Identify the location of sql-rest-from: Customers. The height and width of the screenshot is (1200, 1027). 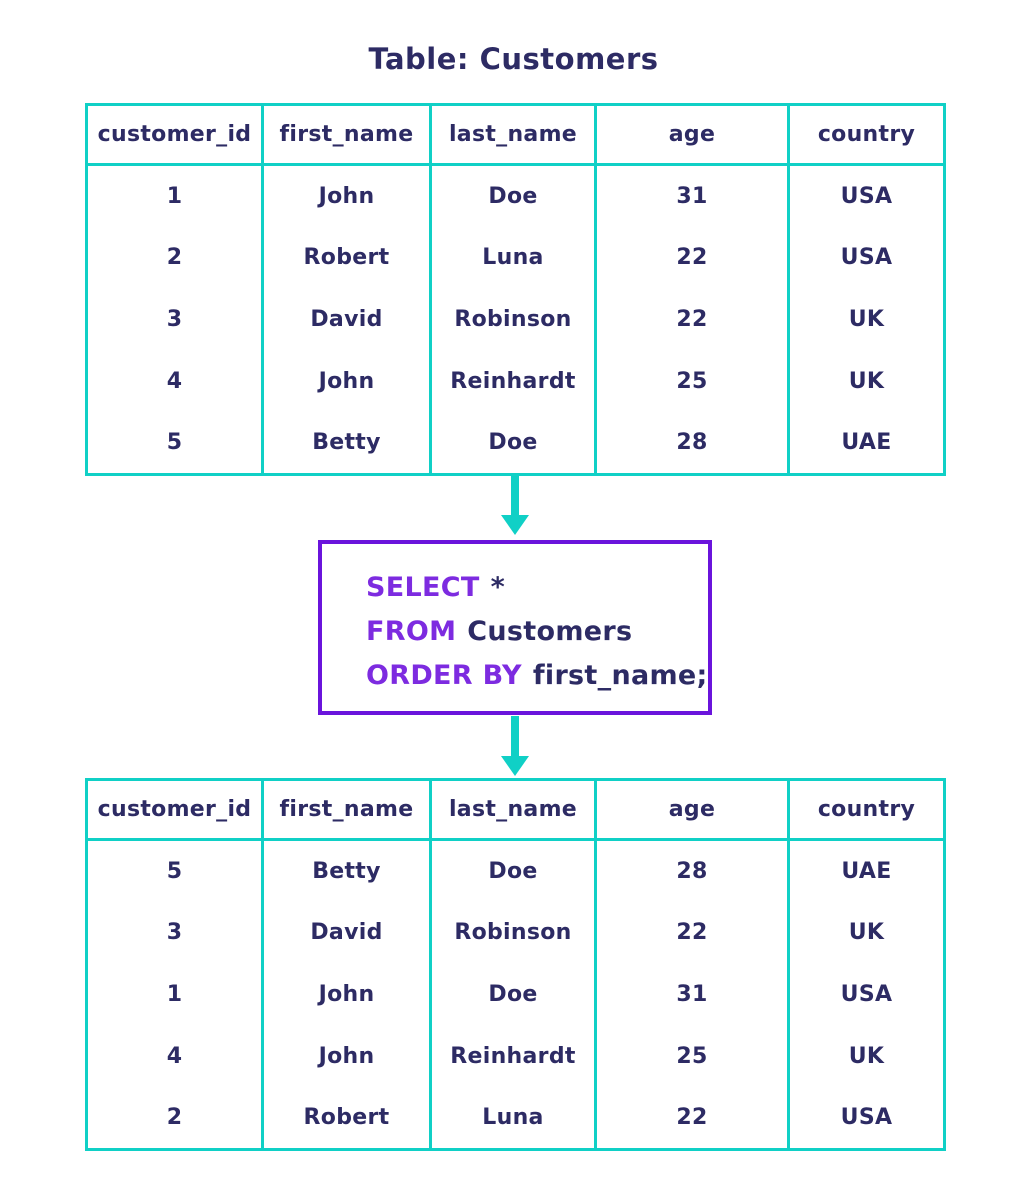
(550, 631).